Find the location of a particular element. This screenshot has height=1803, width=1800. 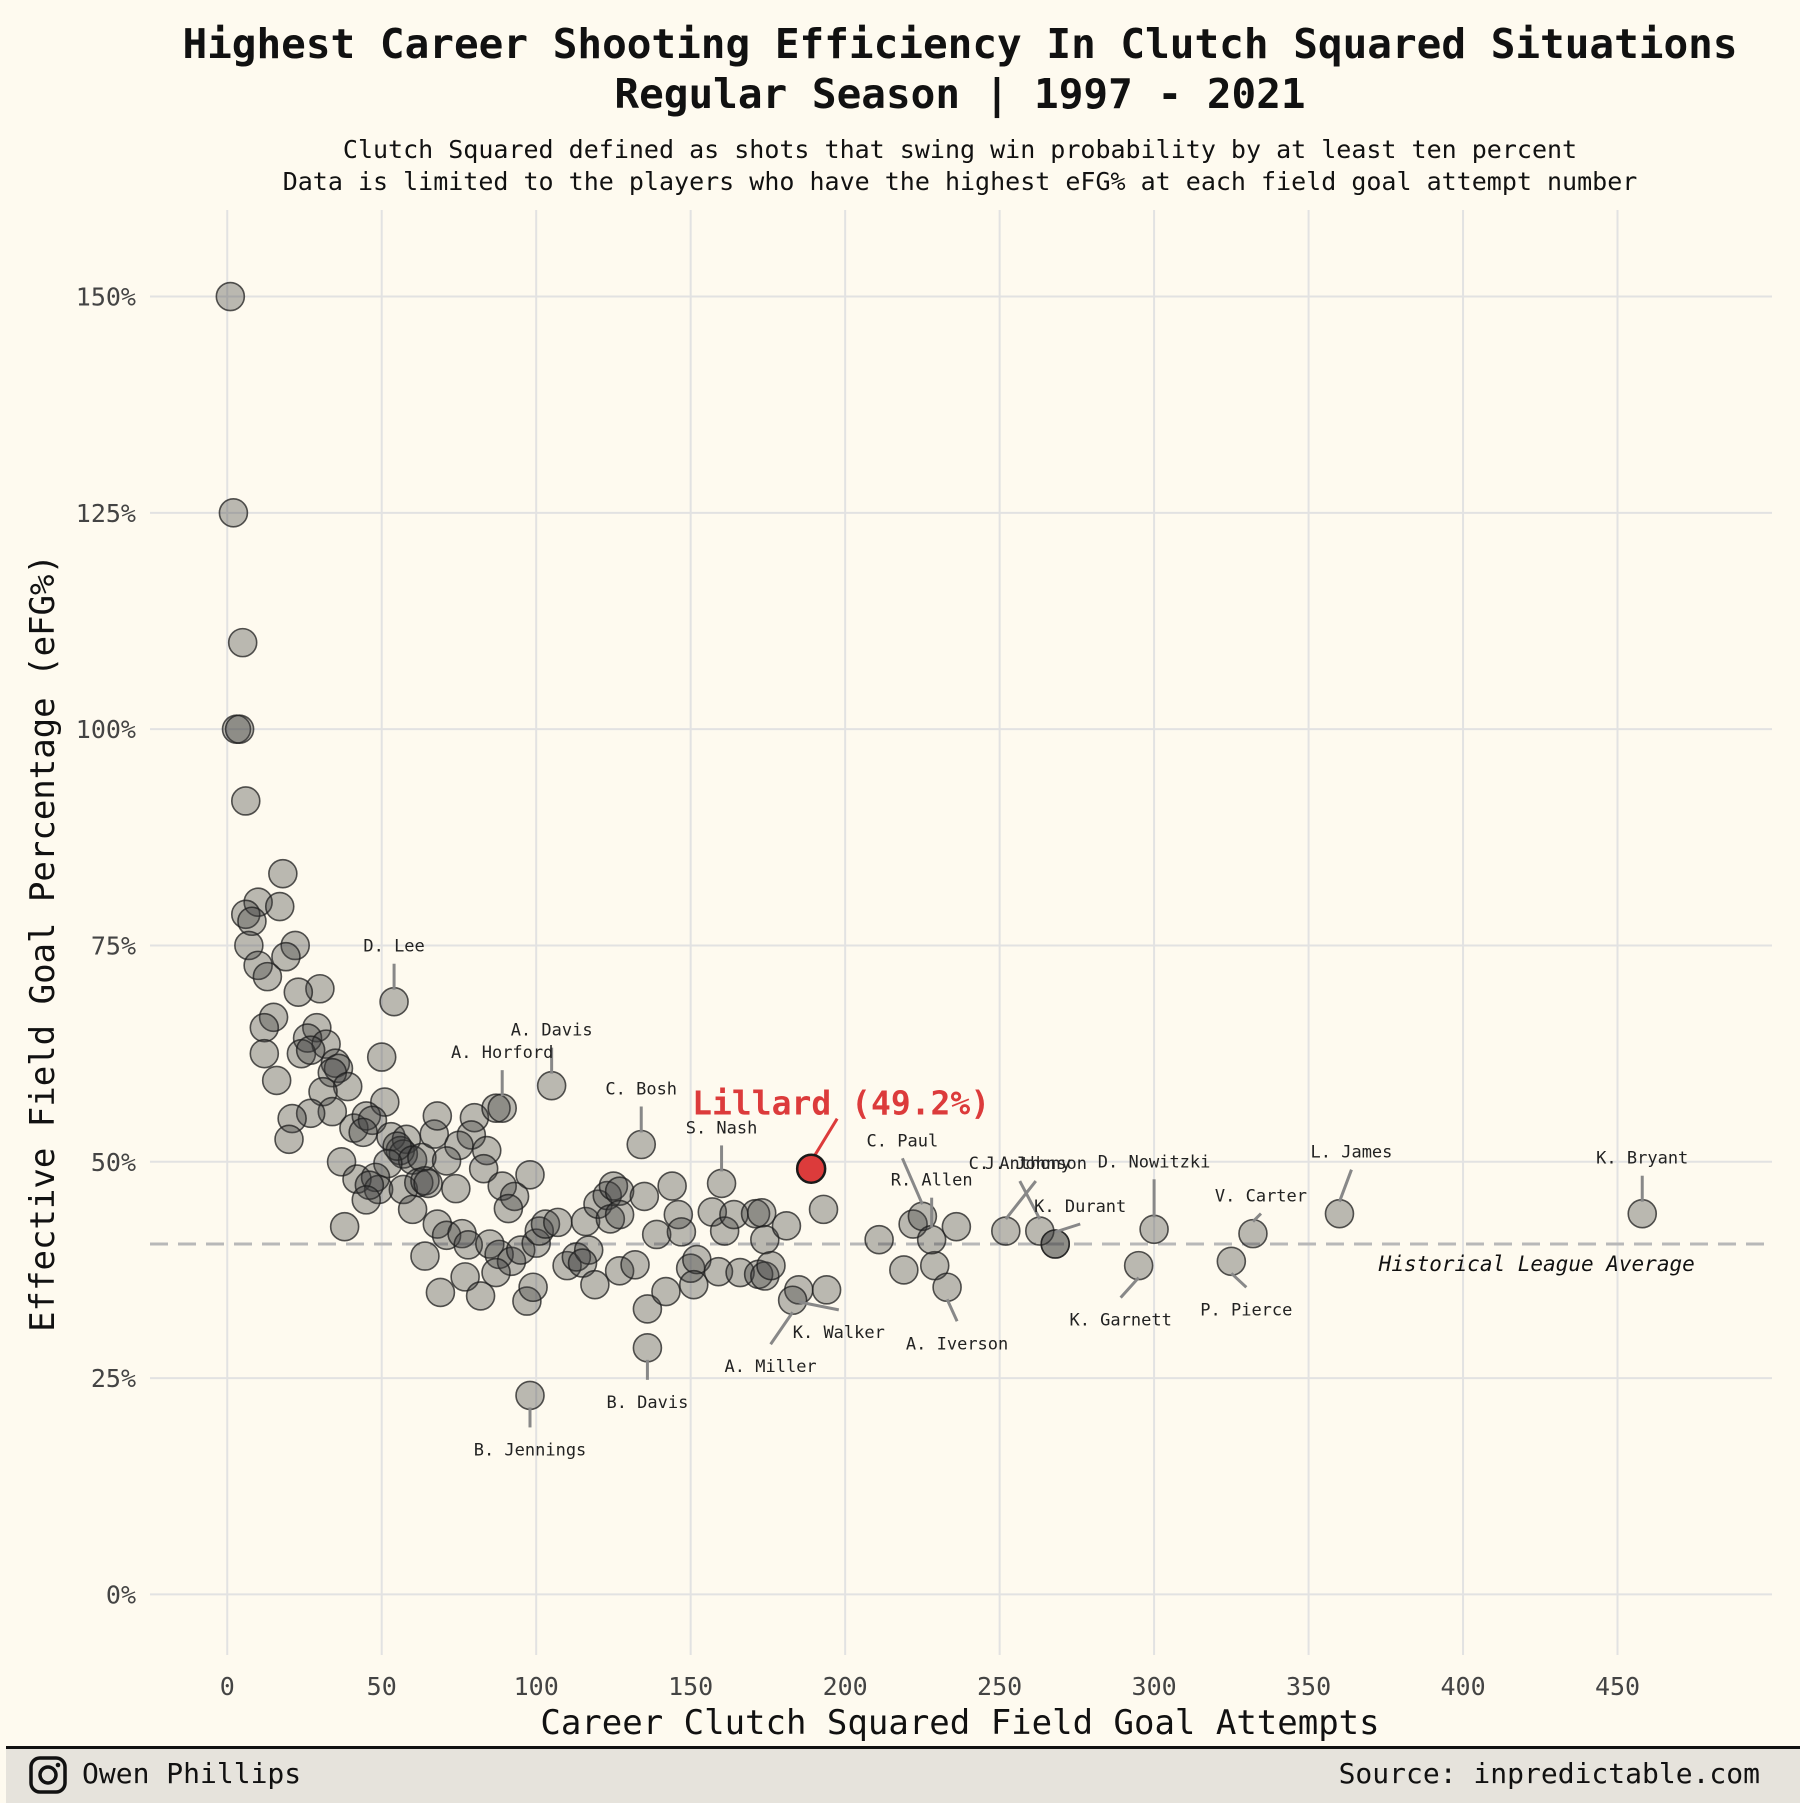

player-label: B. Jennings is located at coordinates (530, 1450).